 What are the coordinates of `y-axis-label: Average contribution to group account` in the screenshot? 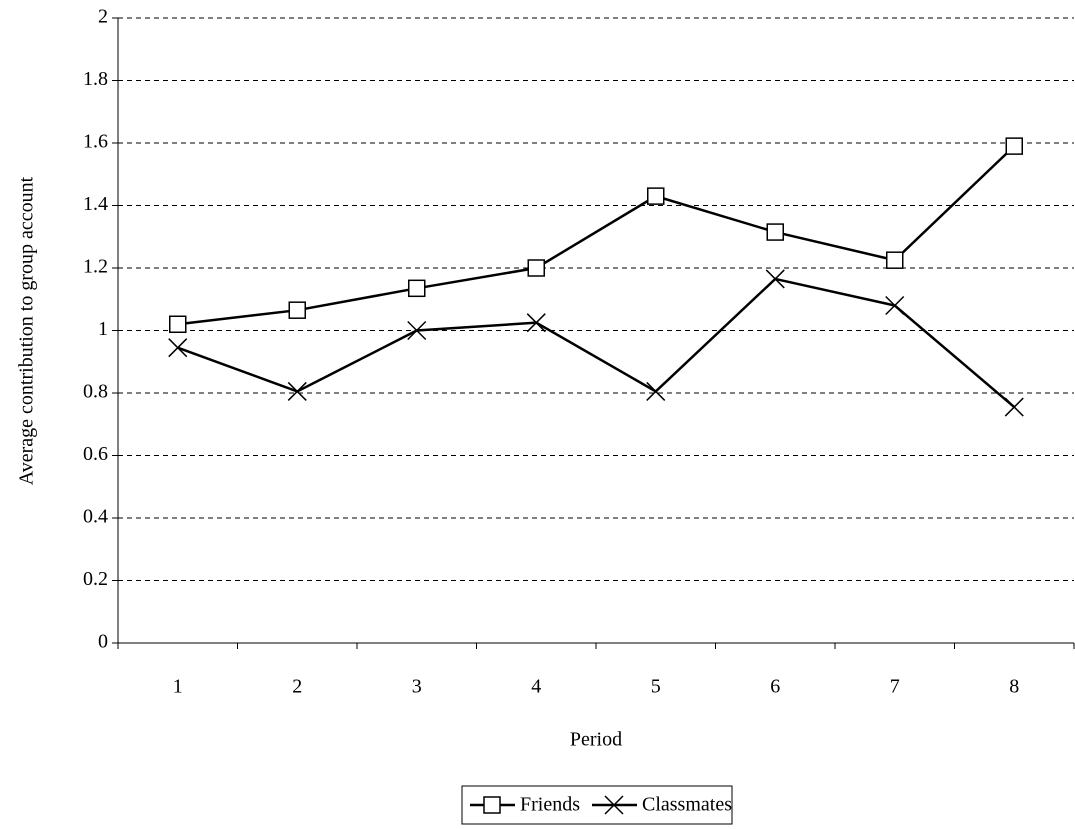 It's located at (27, 330).